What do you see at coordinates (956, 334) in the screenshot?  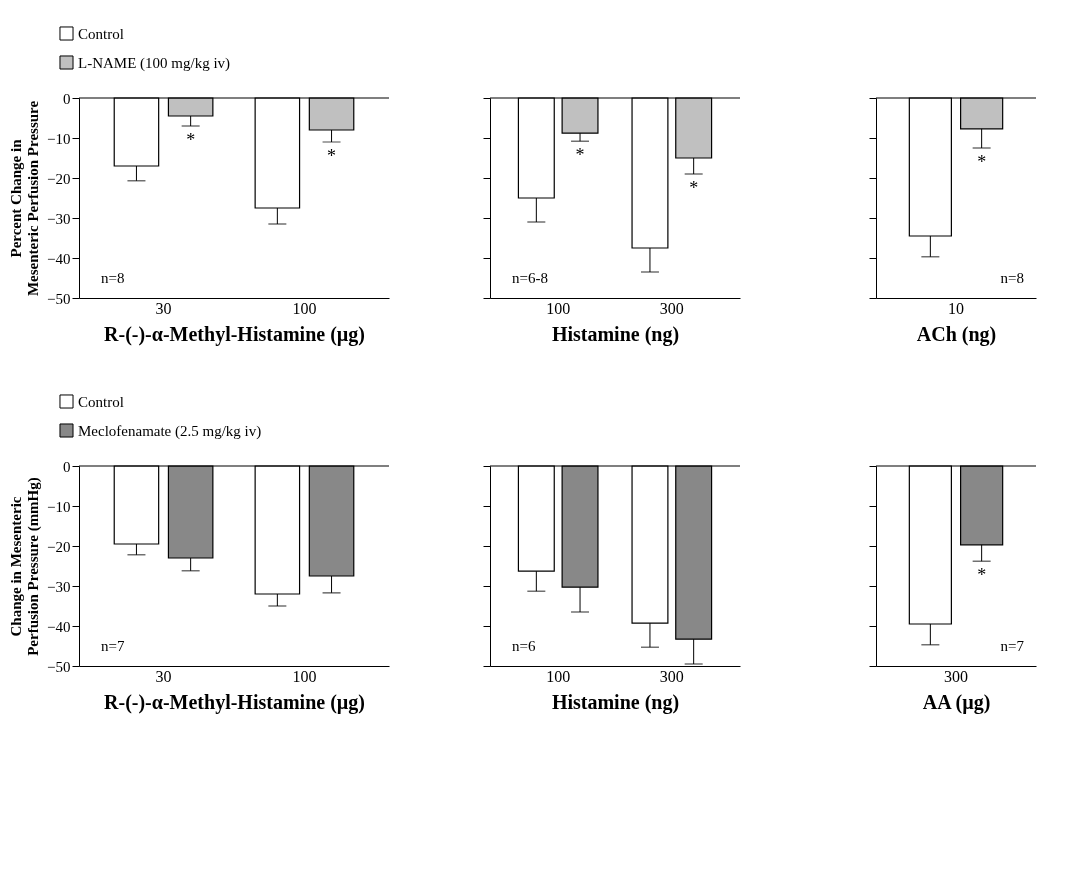 I see `x-axis-title: ACh (ng)` at bounding box center [956, 334].